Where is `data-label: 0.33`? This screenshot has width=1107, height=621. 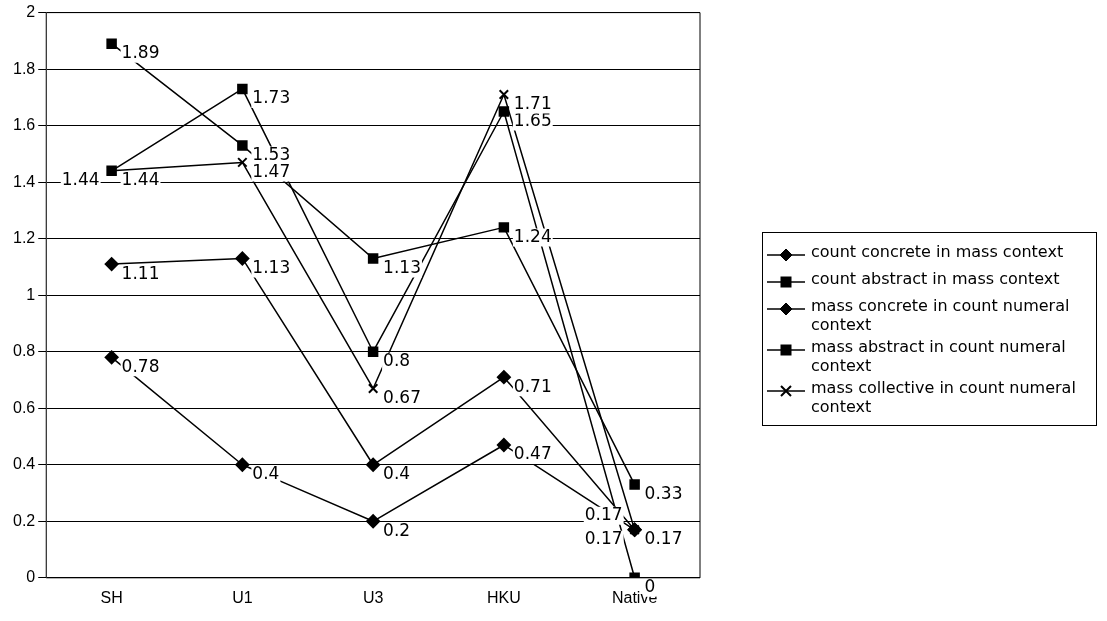
data-label: 0.33 is located at coordinates (663, 492).